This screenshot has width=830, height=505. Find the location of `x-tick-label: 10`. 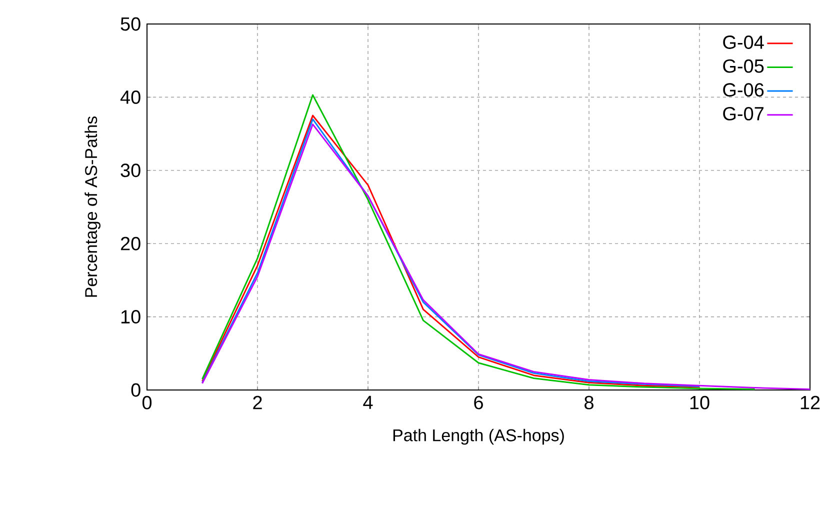

x-tick-label: 10 is located at coordinates (700, 403).